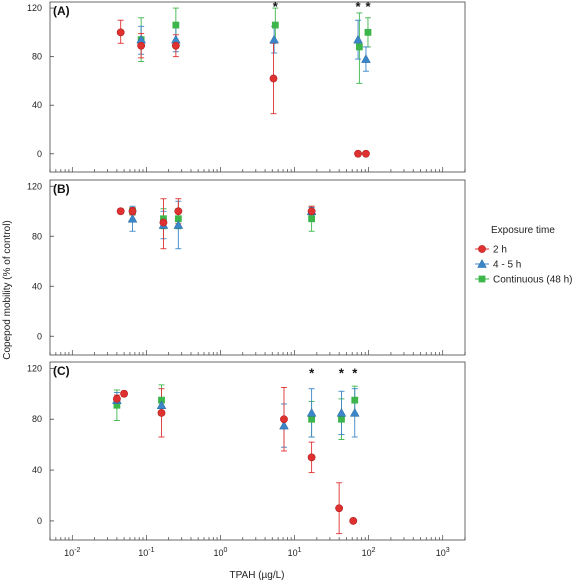 This screenshot has width=583, height=584. What do you see at coordinates (220, 552) in the screenshot?
I see `x-tick-label: 10⁰` at bounding box center [220, 552].